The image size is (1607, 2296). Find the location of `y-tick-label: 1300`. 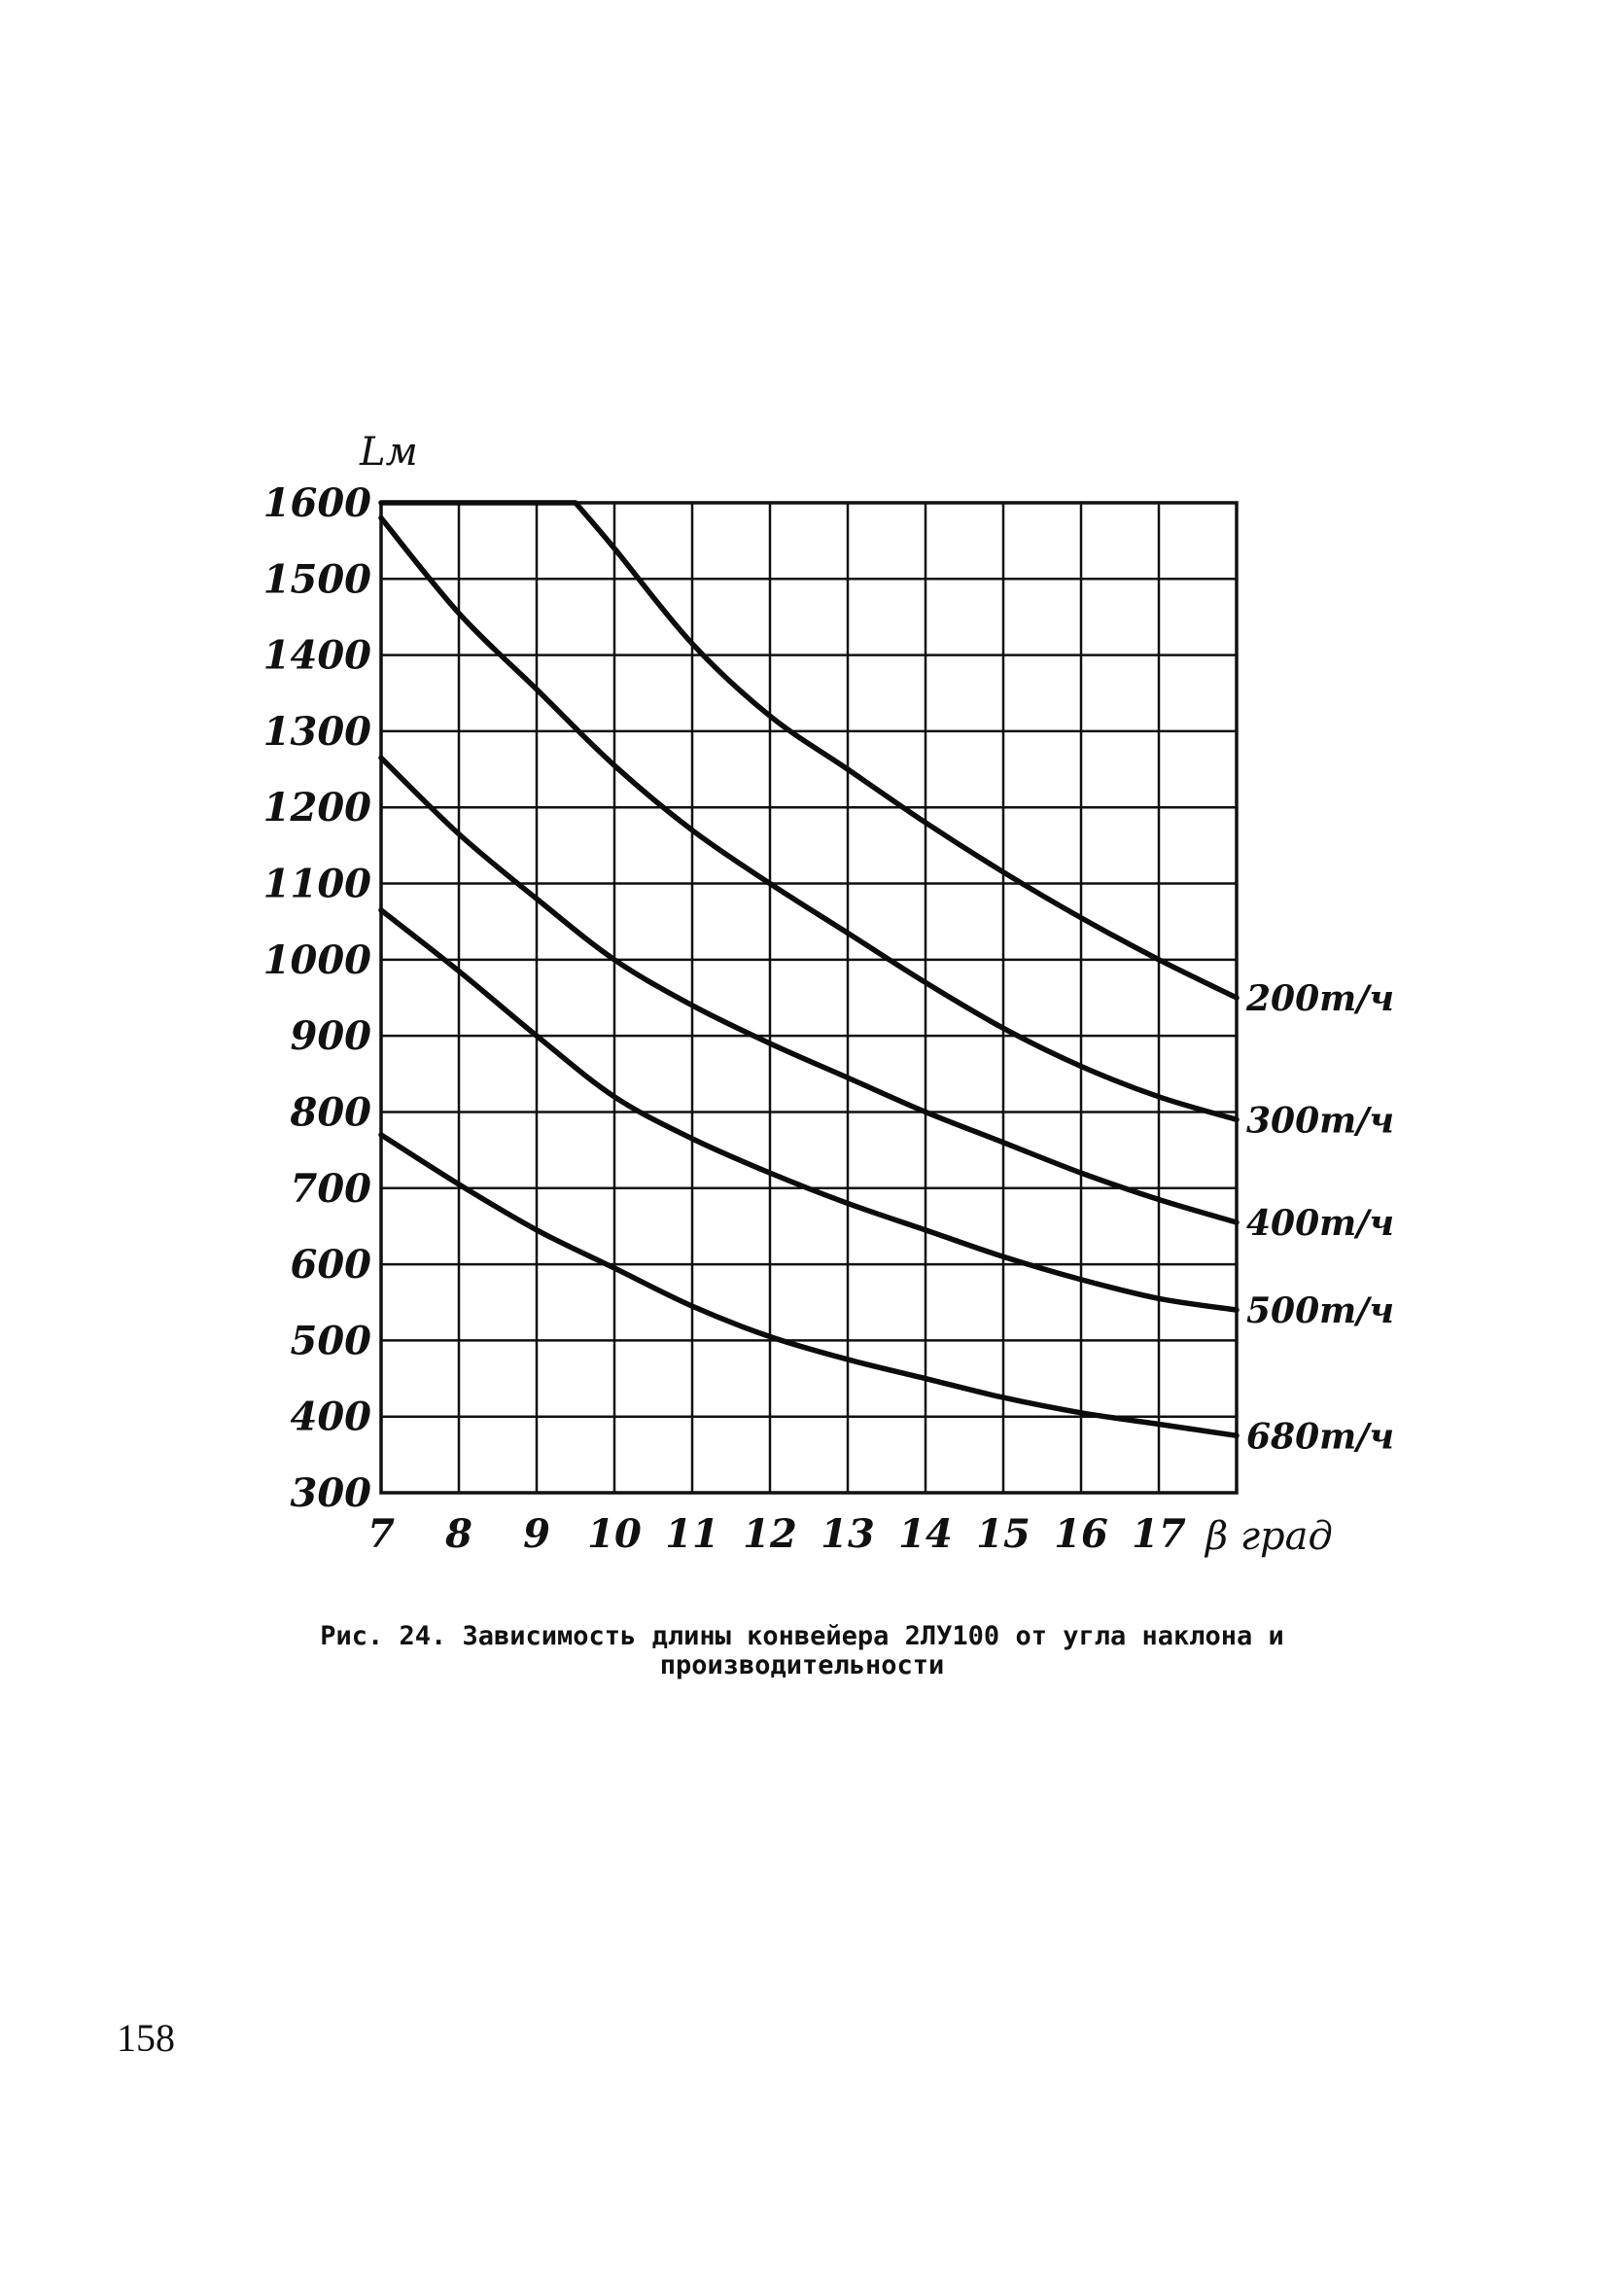

y-tick-label: 1300 is located at coordinates (317, 732).